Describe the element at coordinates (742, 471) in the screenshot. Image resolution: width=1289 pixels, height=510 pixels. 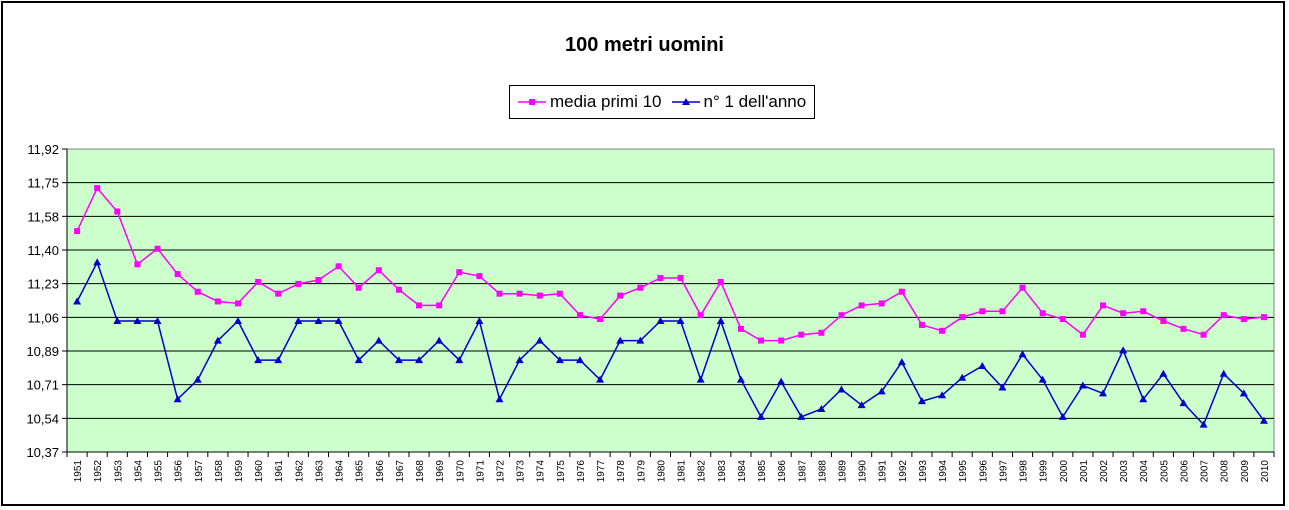
I see `x-tick-label: 1984` at that location.